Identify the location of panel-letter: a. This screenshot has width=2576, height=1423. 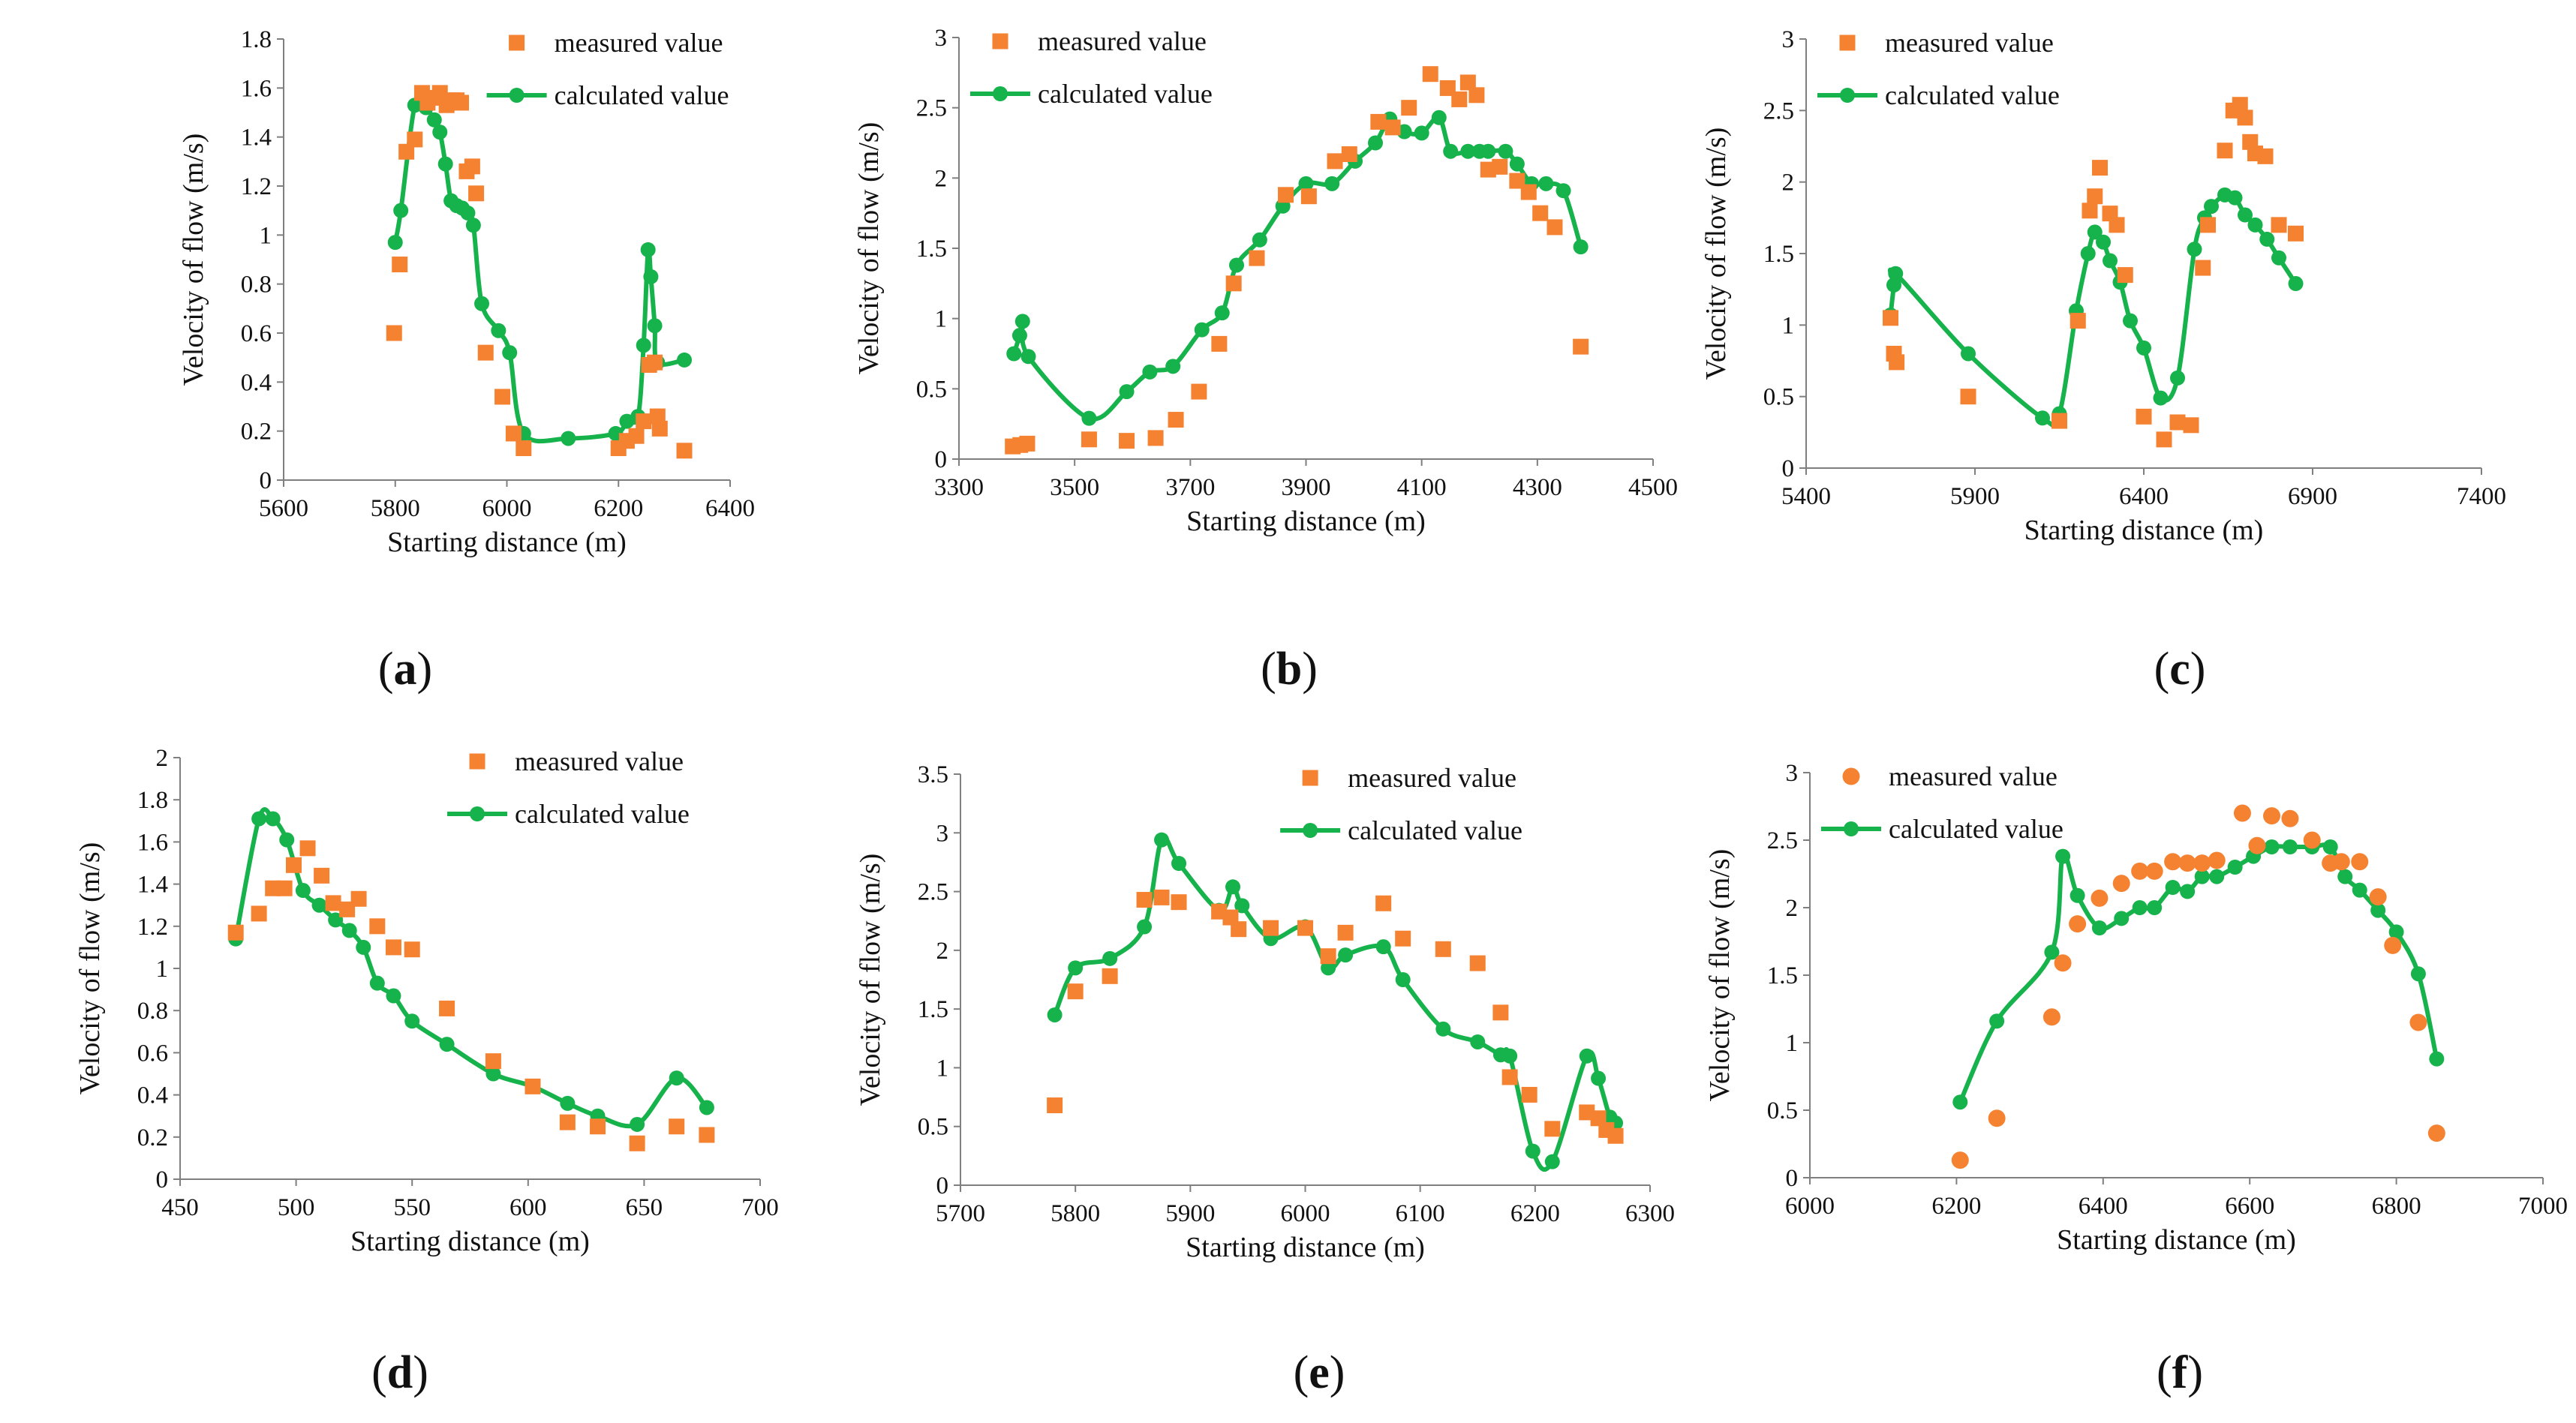
(405, 669).